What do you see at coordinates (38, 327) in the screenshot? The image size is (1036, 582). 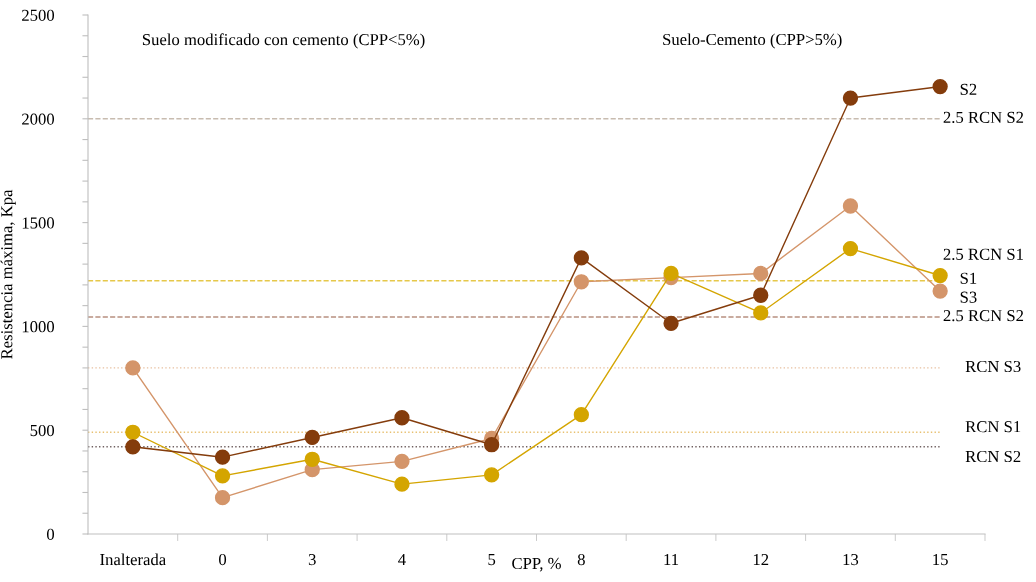 I see `y-tick-label: 1000` at bounding box center [38, 327].